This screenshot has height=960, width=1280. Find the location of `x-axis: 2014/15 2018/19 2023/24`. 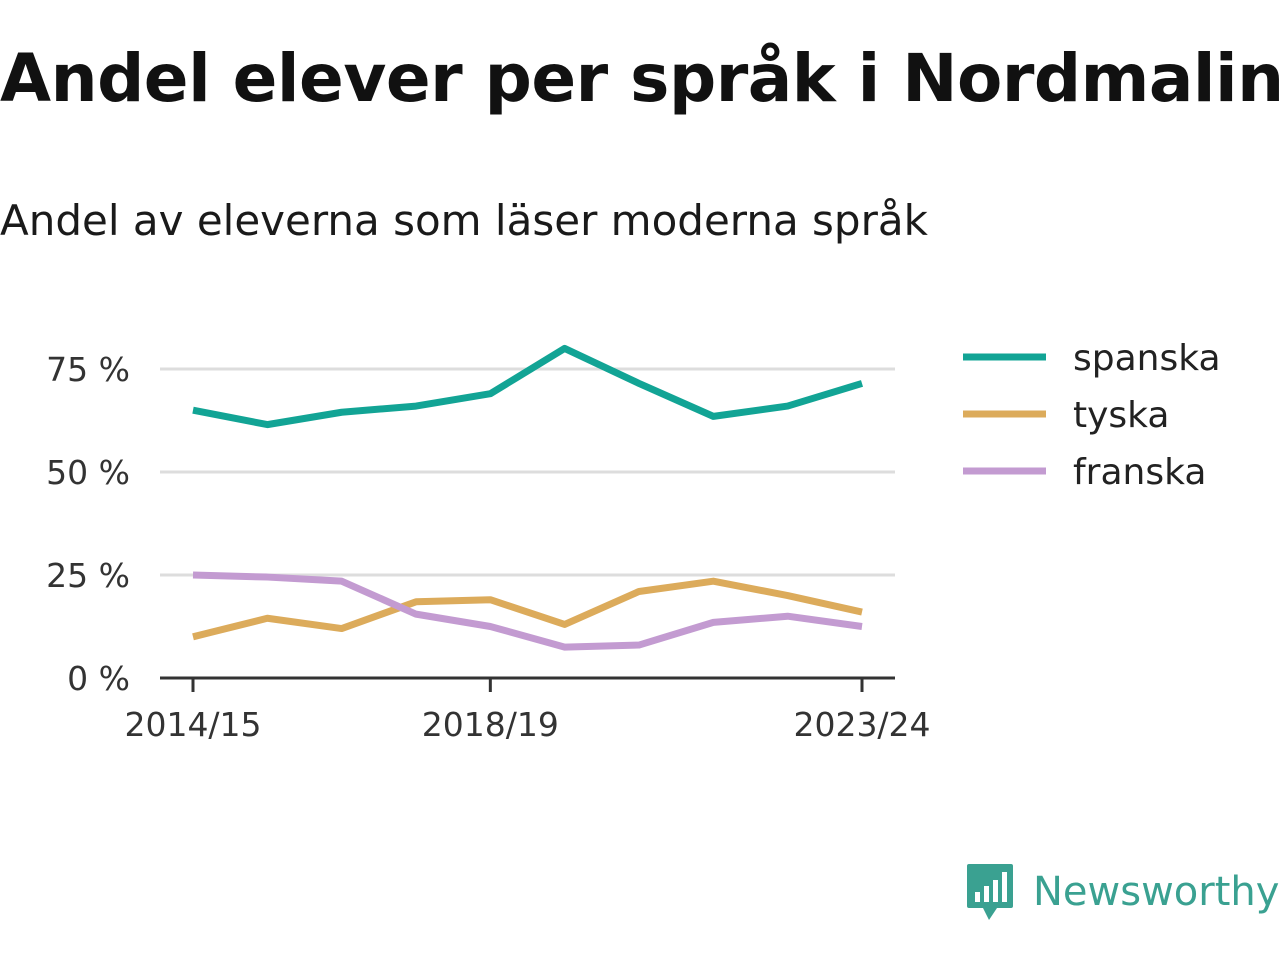

x-axis: 2014/15 2018/19 2023/24 is located at coordinates (527, 710).